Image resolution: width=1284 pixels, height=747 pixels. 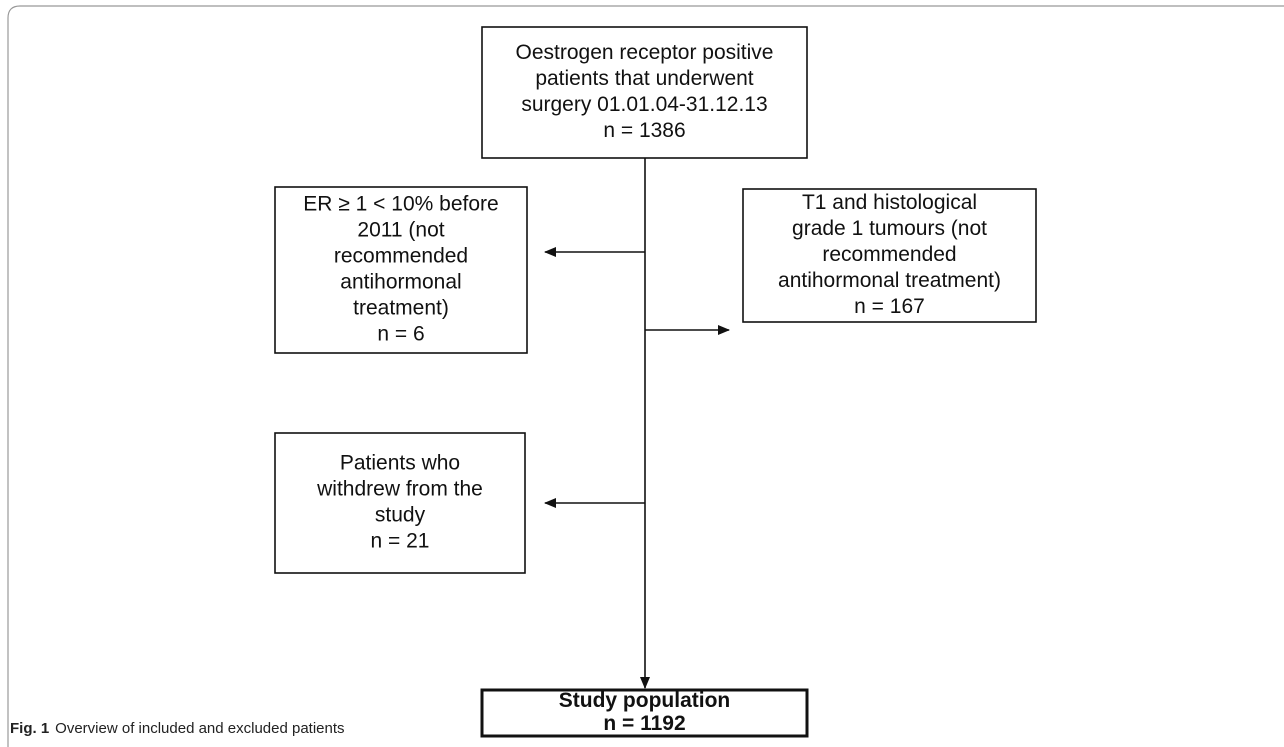 I want to click on node-line: n = 167, so click(x=889, y=306).